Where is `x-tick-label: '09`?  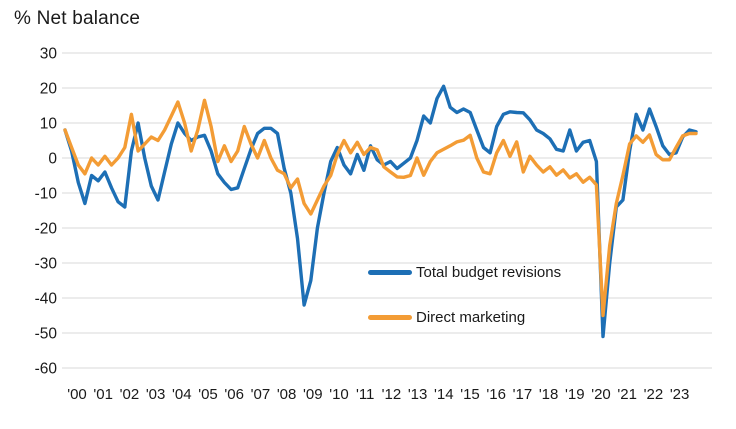
x-tick-label: '09 is located at coordinates (313, 394).